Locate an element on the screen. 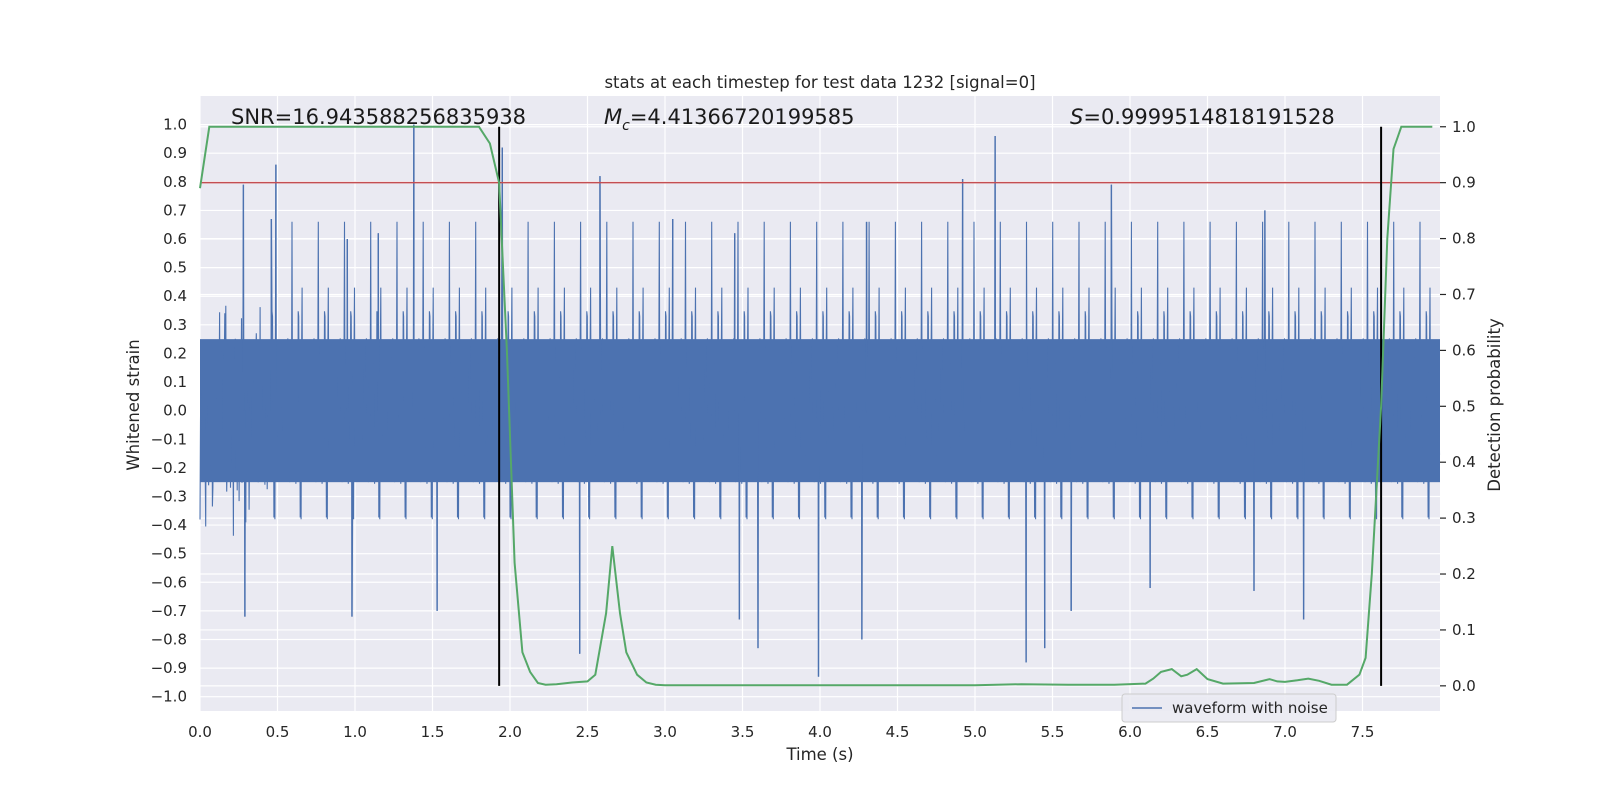 The height and width of the screenshot is (800, 1600). chirp-mass-value: =4.41366720199585 is located at coordinates (742, 117).